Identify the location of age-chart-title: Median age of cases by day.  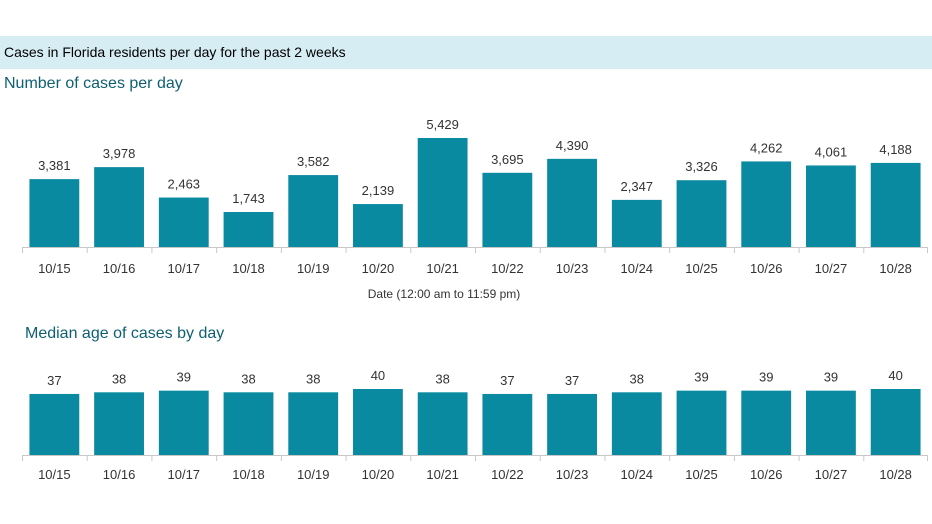
(125, 333).